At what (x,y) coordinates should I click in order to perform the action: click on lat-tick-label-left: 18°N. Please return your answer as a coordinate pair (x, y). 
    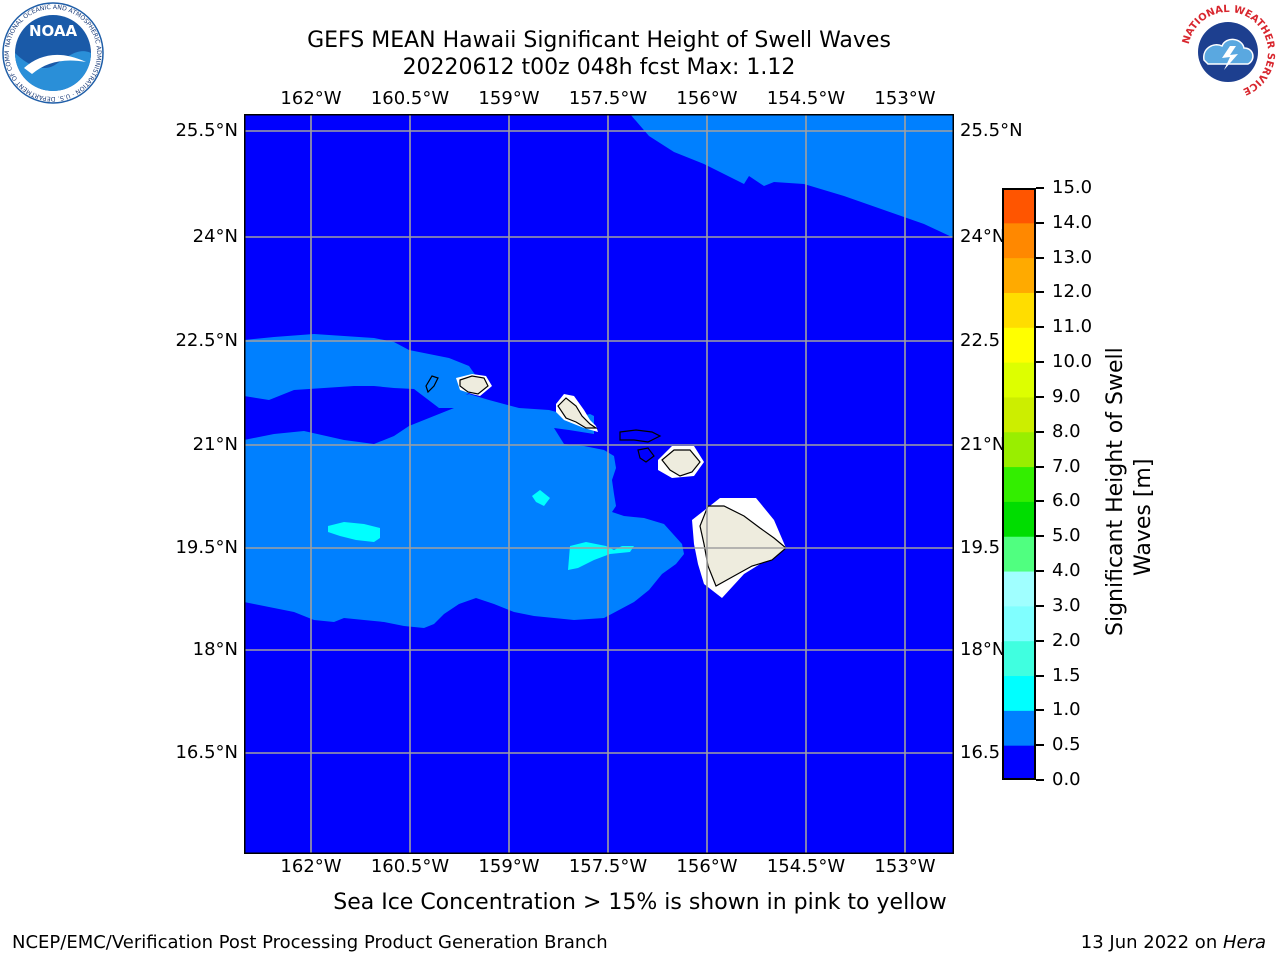
    Looking at the image, I should click on (215, 649).